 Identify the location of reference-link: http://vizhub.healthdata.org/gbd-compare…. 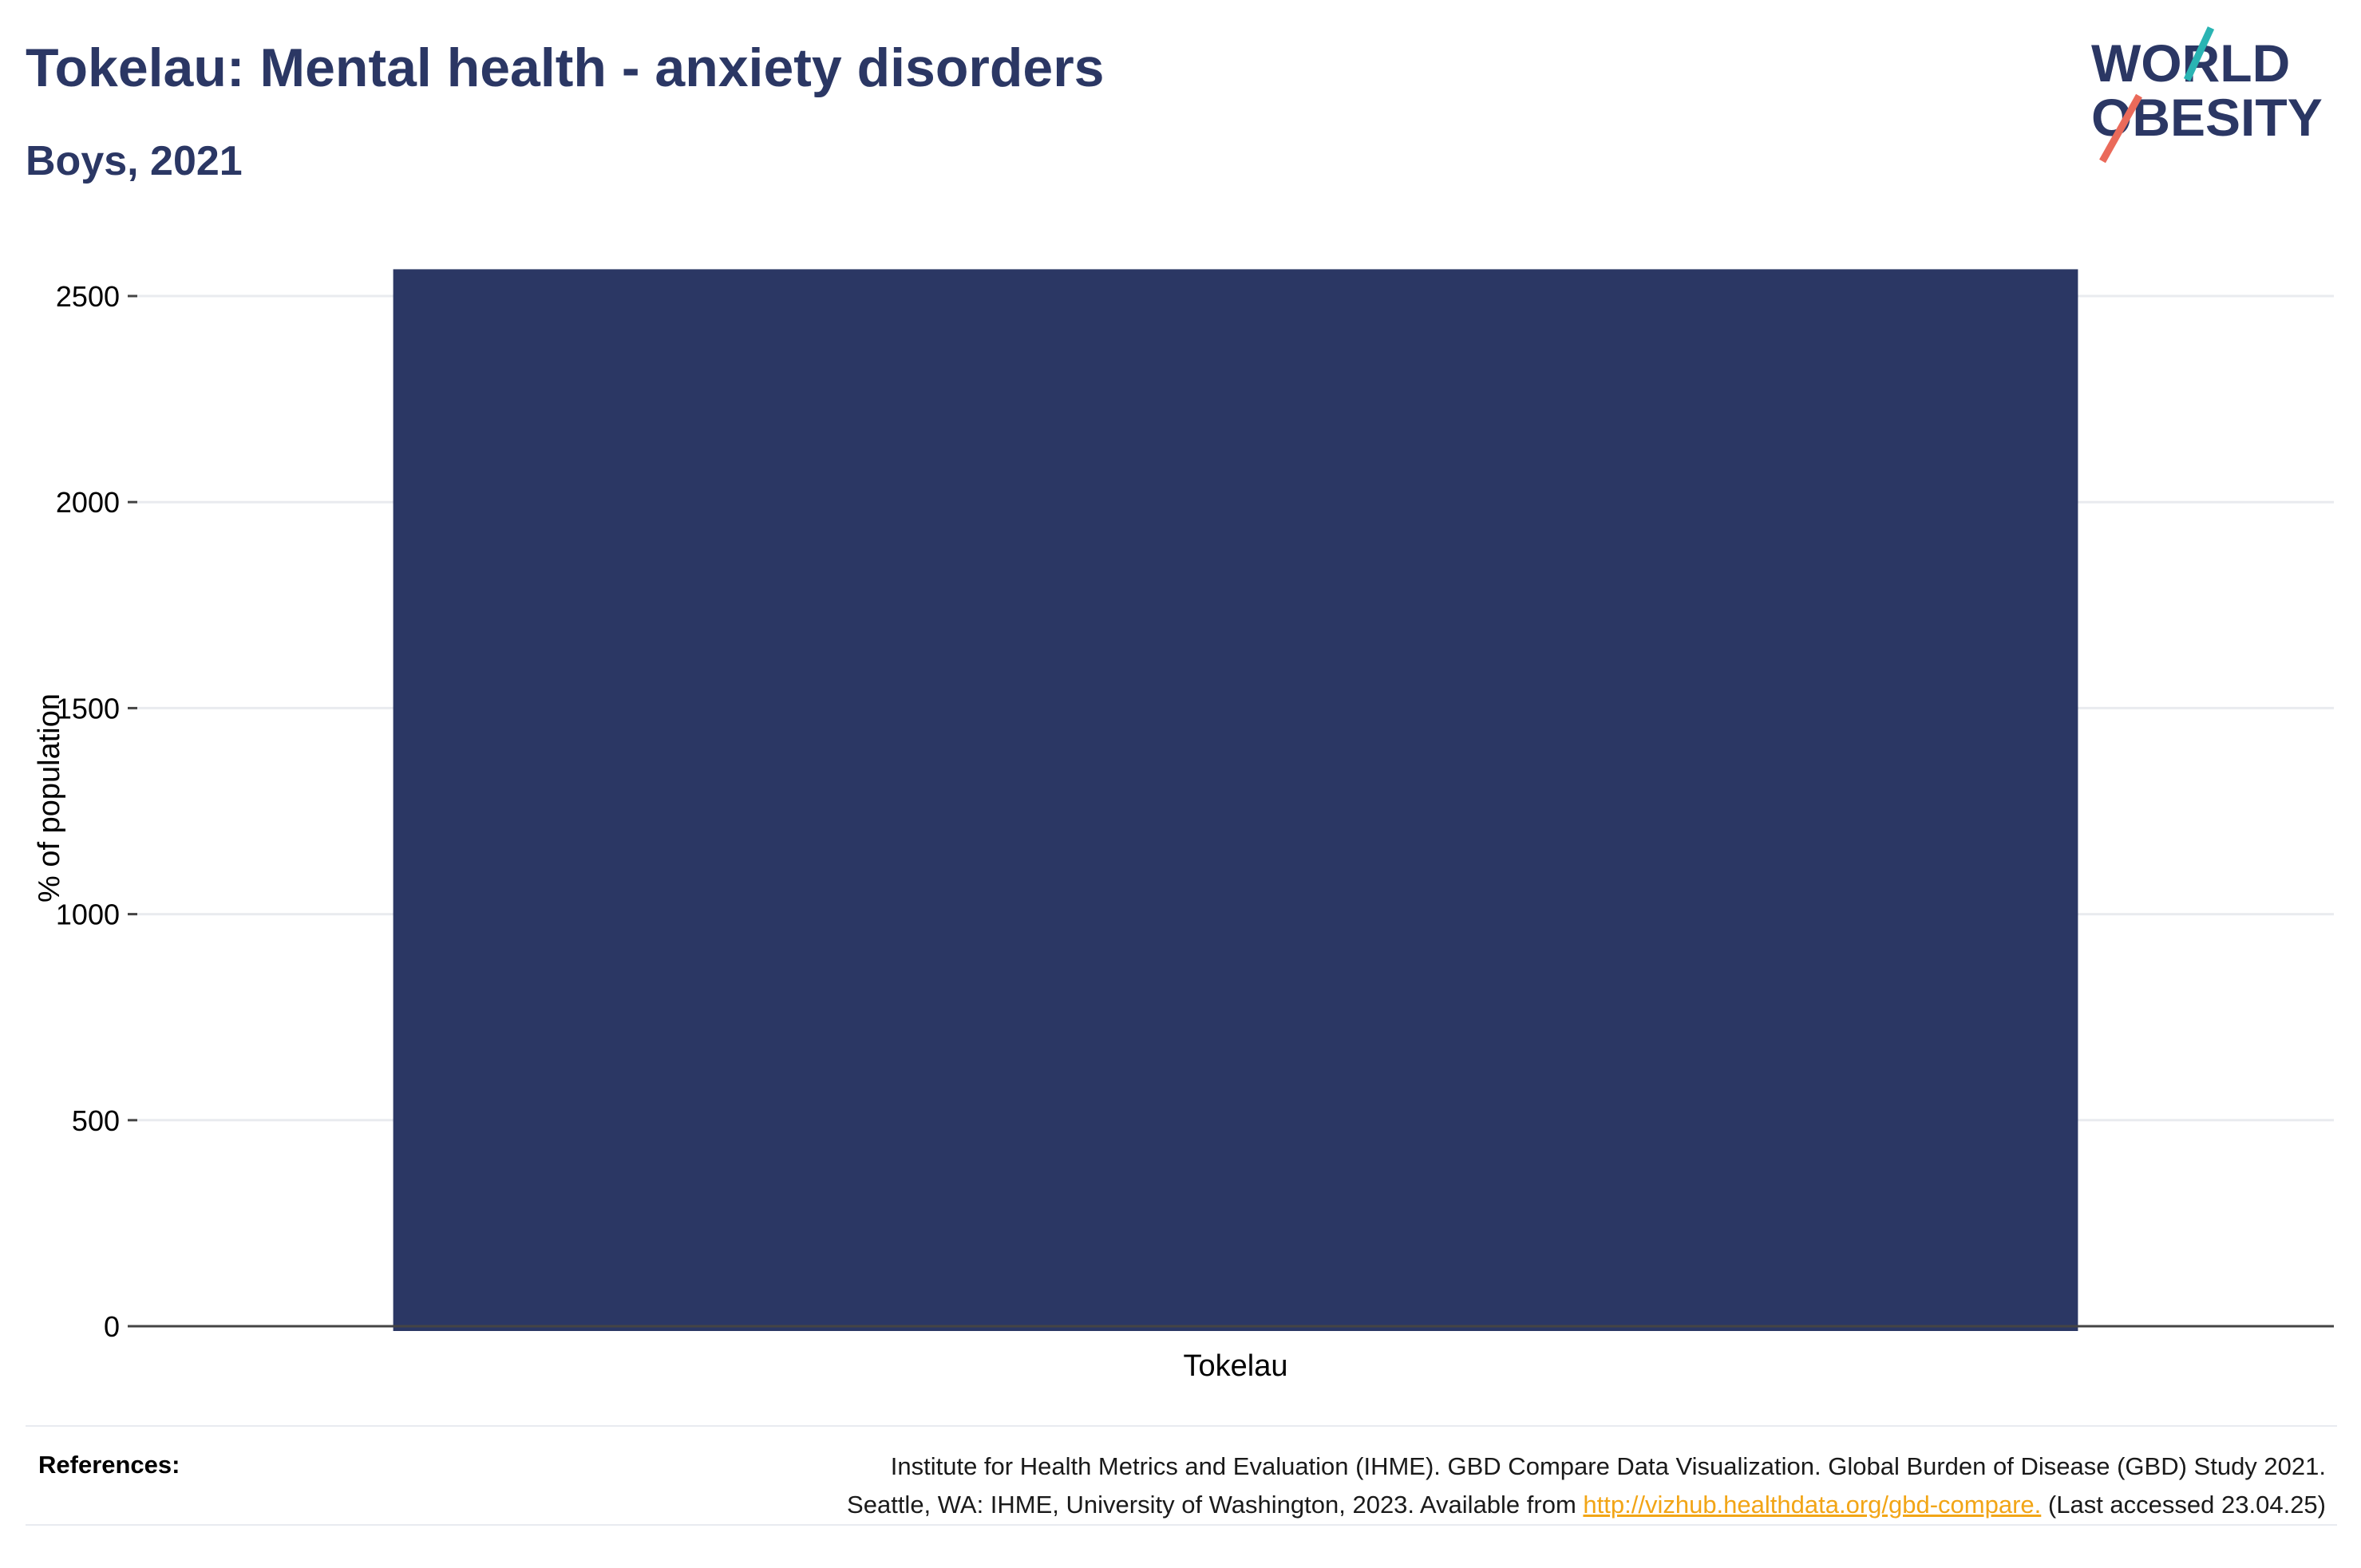
(1812, 1505).